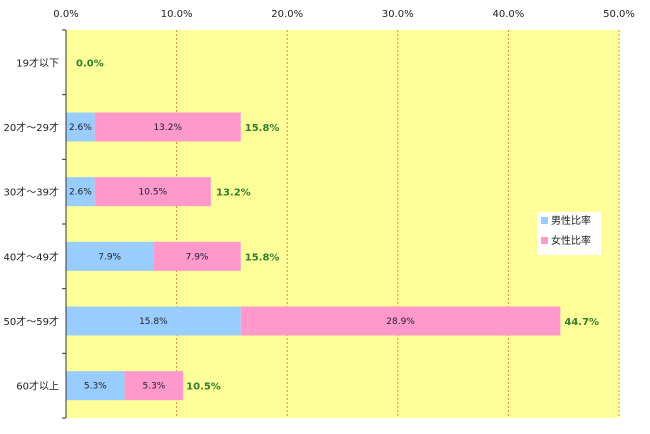  I want to click on category-label: 20才～29才, so click(31, 127).